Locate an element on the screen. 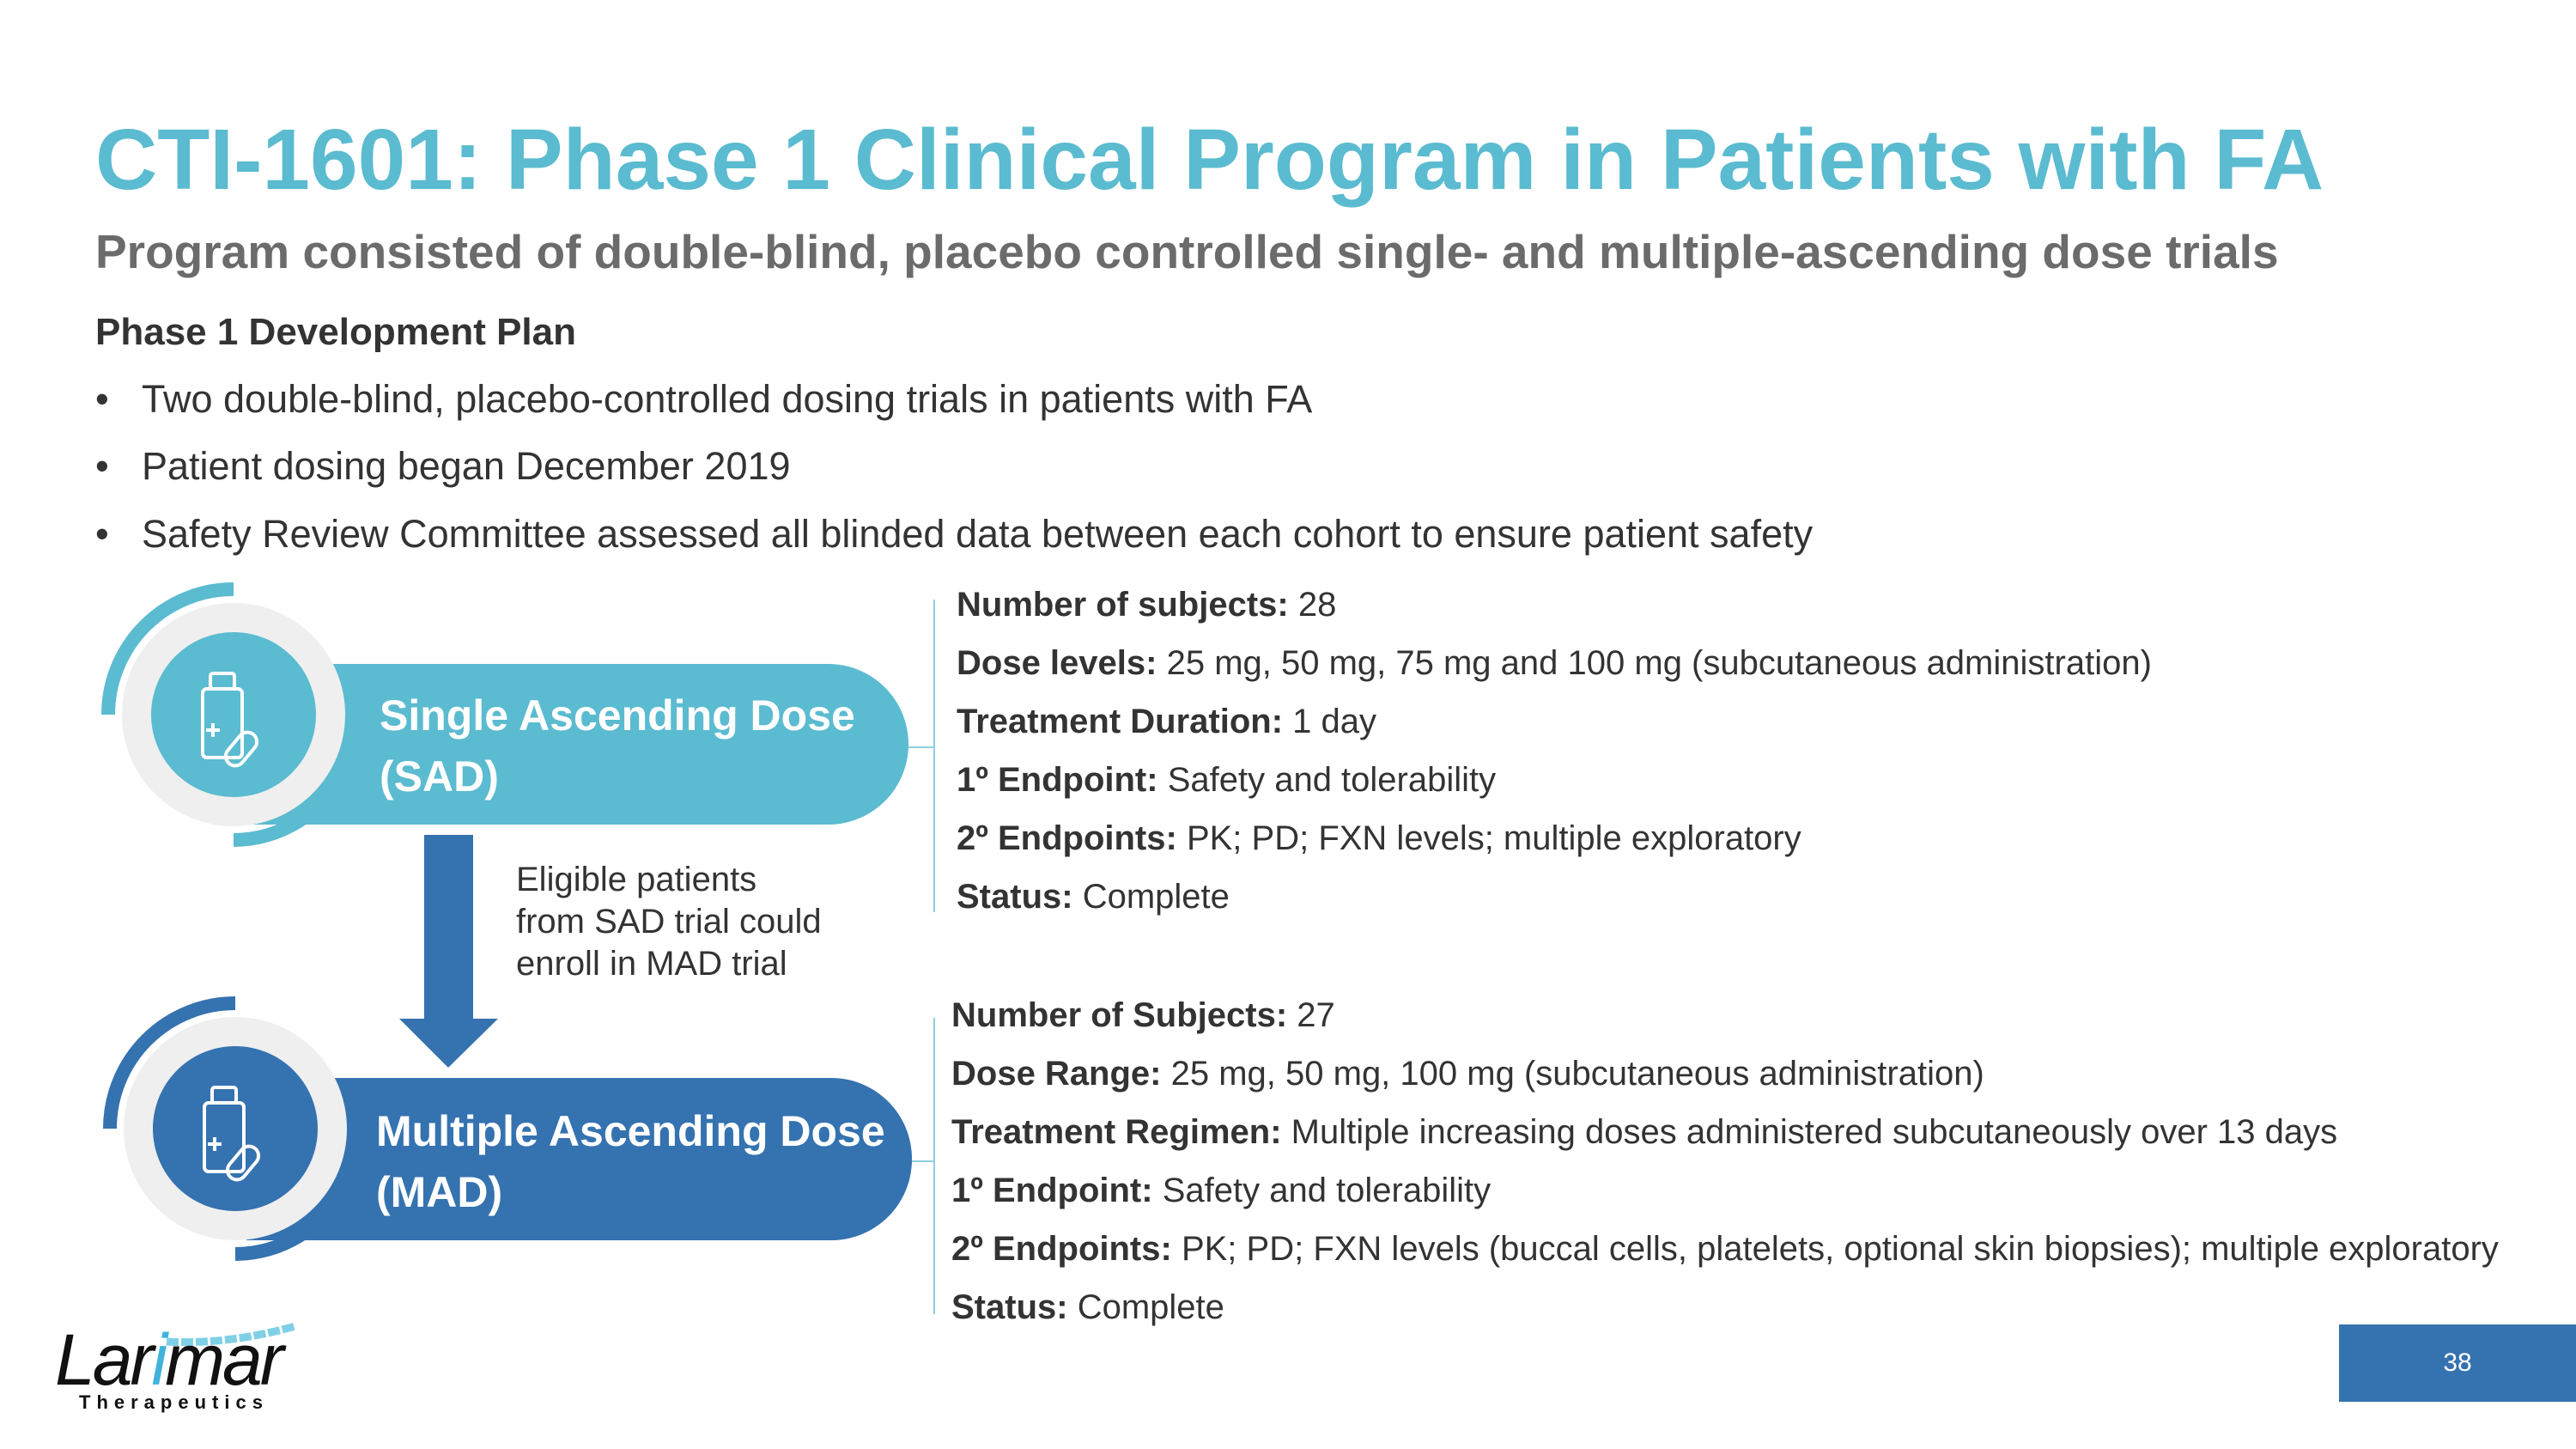 This screenshot has height=1449, width=2576. larimar-logo: Larimar Therapeutics is located at coordinates (184, 1365).